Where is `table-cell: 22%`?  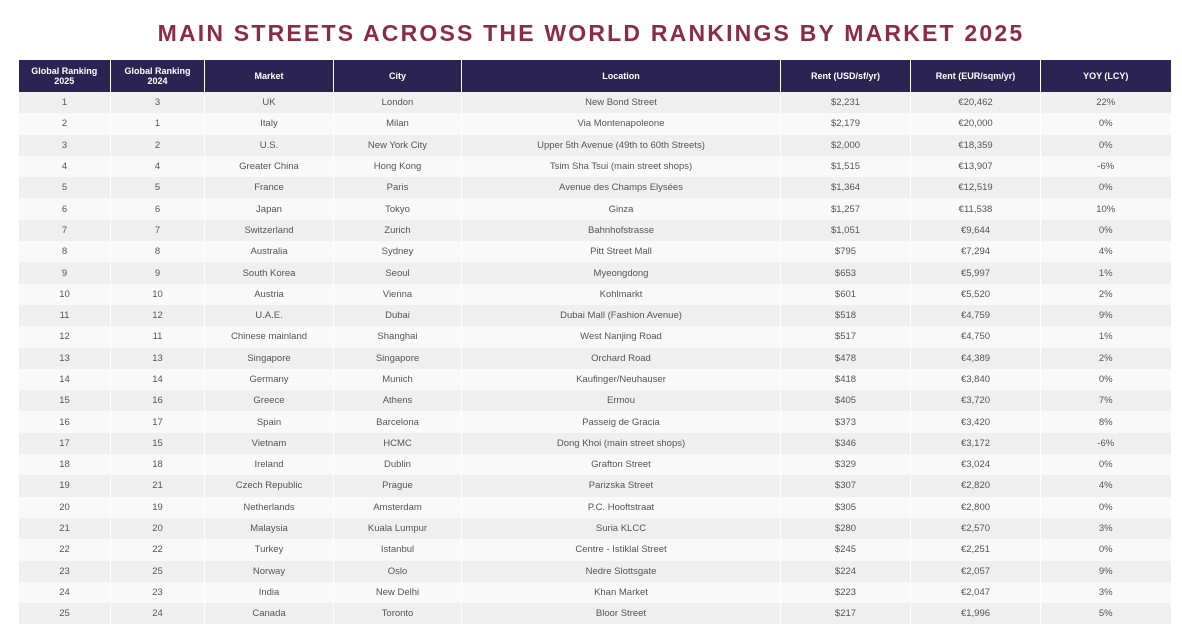
table-cell: 22% is located at coordinates (1105, 103).